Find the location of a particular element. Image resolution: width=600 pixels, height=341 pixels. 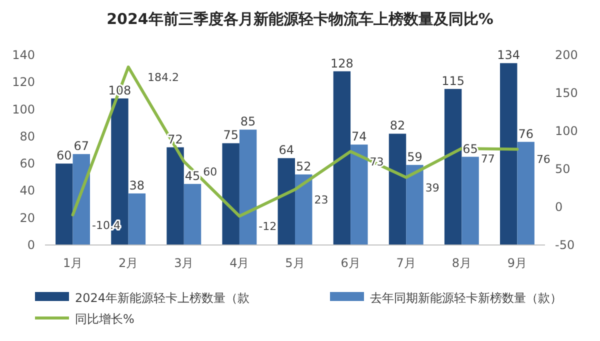

data-label: 45 is located at coordinates (192, 175).